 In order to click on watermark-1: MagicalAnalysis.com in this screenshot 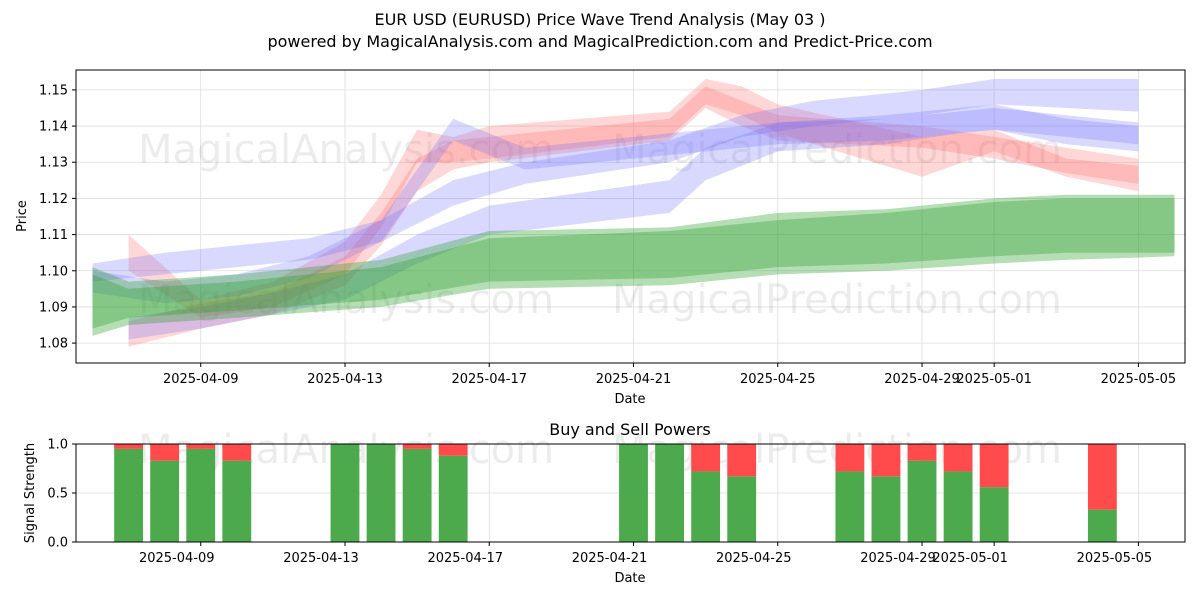, I will do `click(346, 150)`.